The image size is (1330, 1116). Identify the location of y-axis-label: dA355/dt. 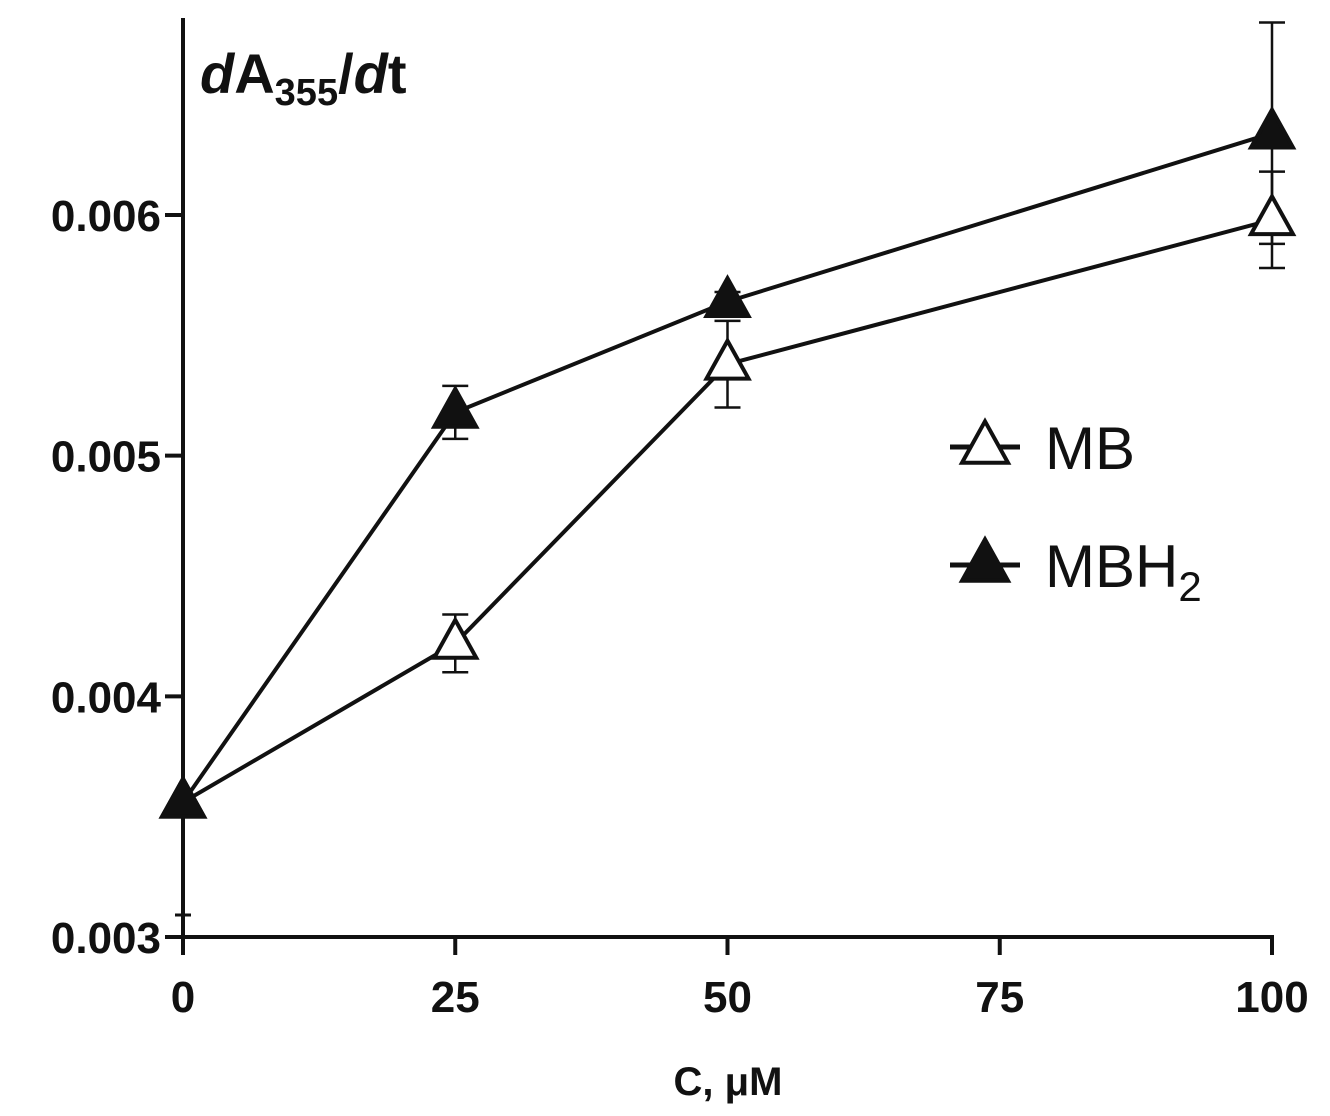
(303, 78).